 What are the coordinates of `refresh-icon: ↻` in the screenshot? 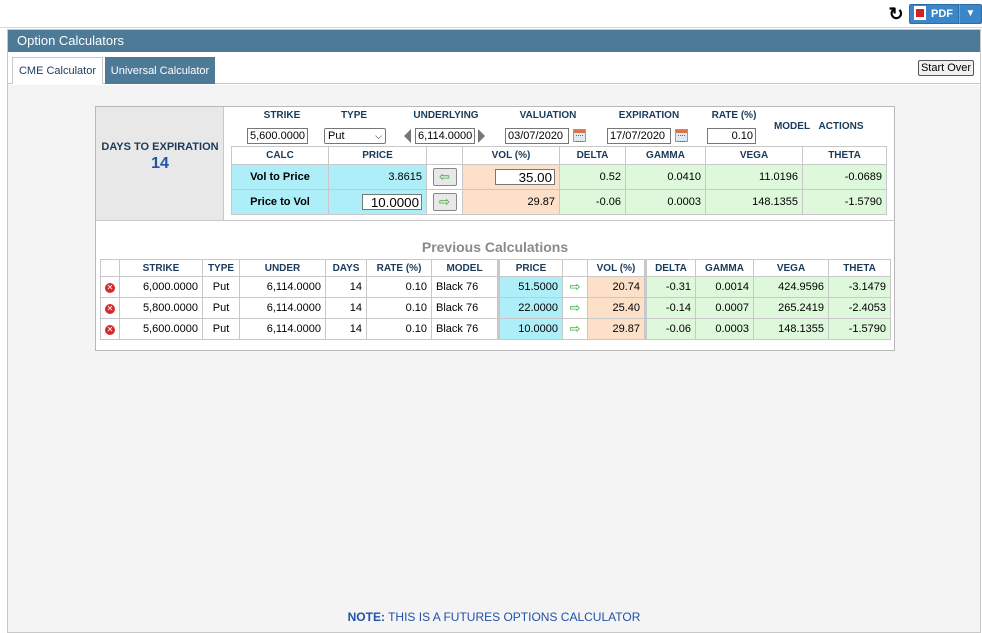 It's located at (896, 14).